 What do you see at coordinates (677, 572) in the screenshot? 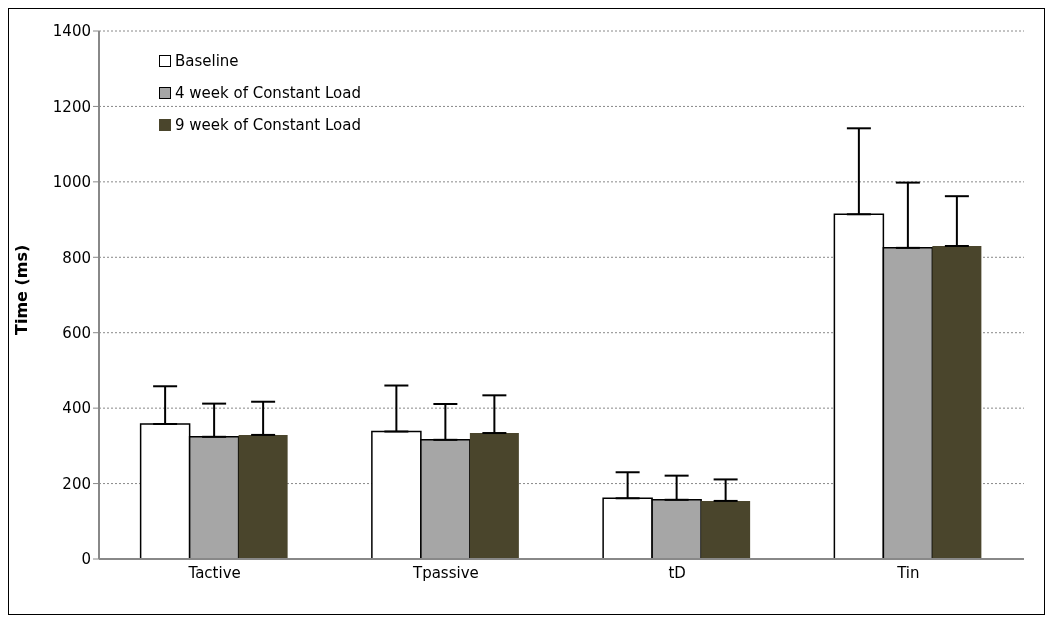
I see `x-tick-label: tD` at bounding box center [677, 572].